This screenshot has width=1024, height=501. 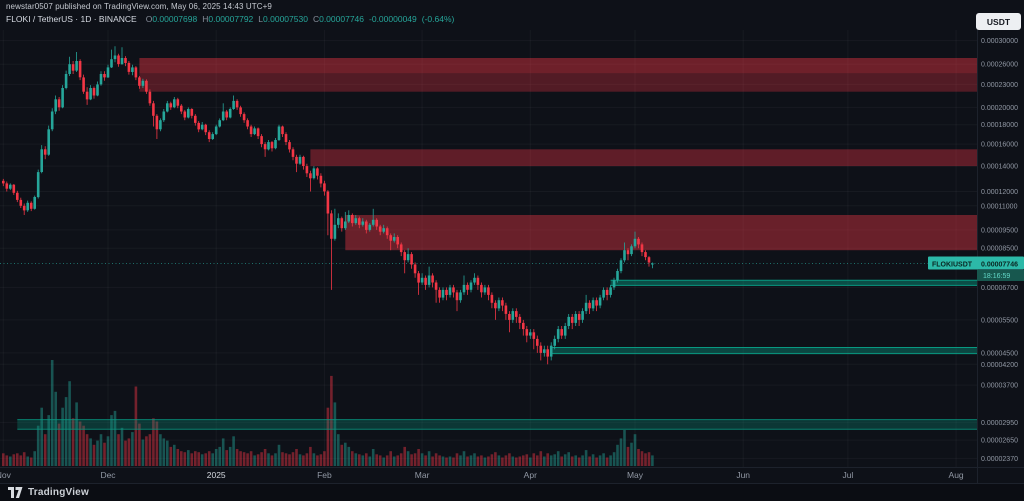 I want to click on svg-text: 0.00026000, so click(x=999, y=65).